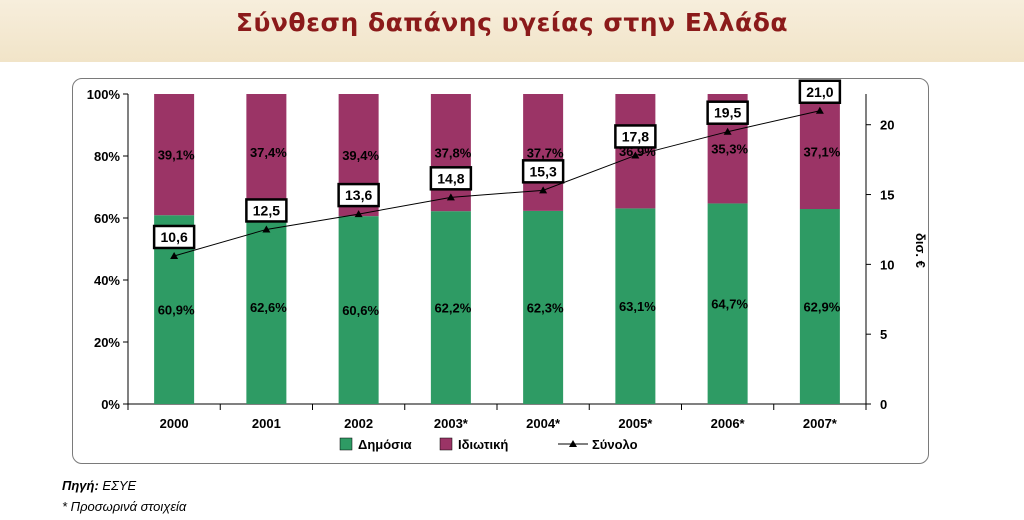 Image resolution: width=1024 pixels, height=520 pixels. I want to click on bar-private-label: 37,7%, so click(545, 152).